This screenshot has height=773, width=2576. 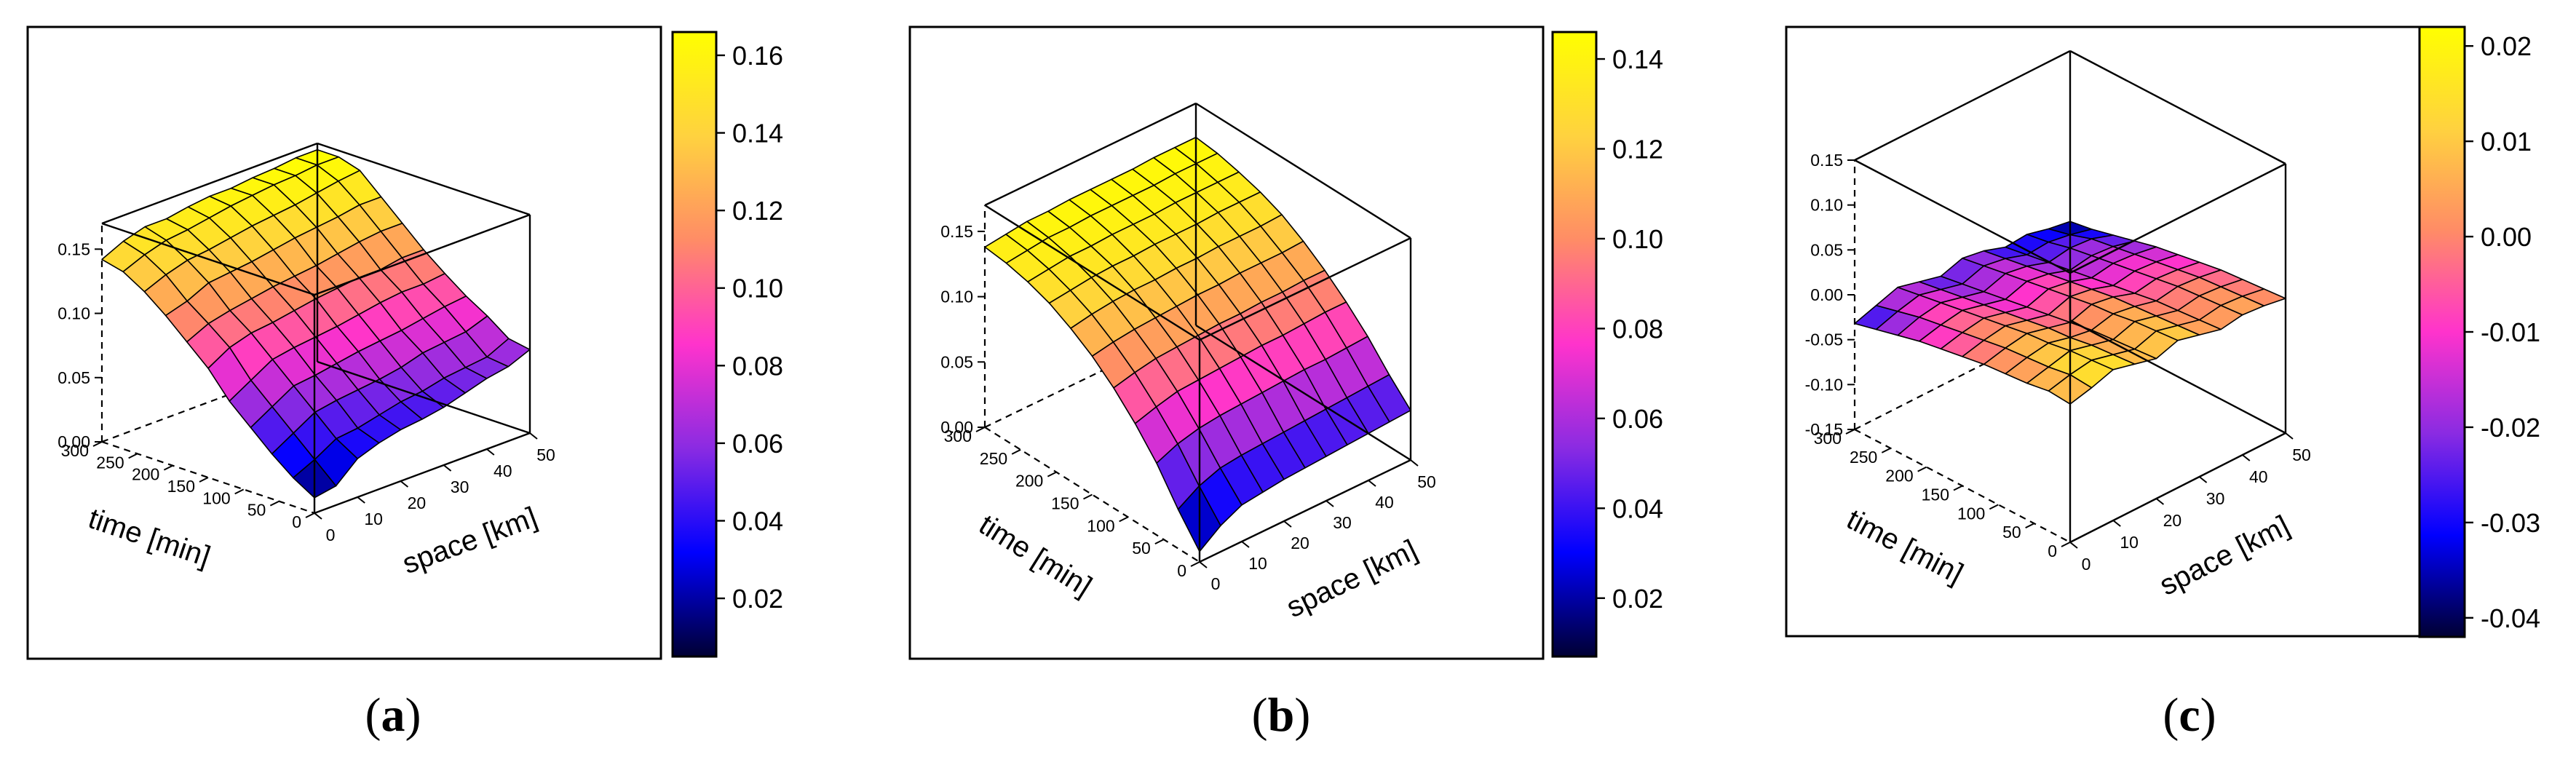 I want to click on colorbar-tick-label: -0.04, so click(x=2510, y=618).